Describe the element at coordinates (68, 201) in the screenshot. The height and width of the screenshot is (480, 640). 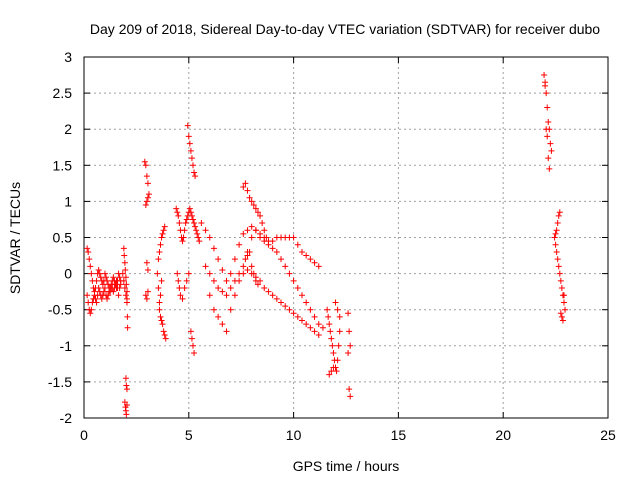
I see `y-tick-label: 1` at that location.